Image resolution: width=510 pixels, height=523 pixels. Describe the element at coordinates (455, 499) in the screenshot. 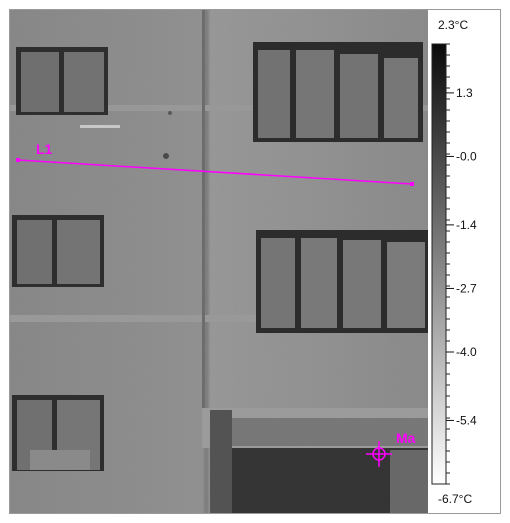

I see `scale-min-label: -6.7°C` at that location.